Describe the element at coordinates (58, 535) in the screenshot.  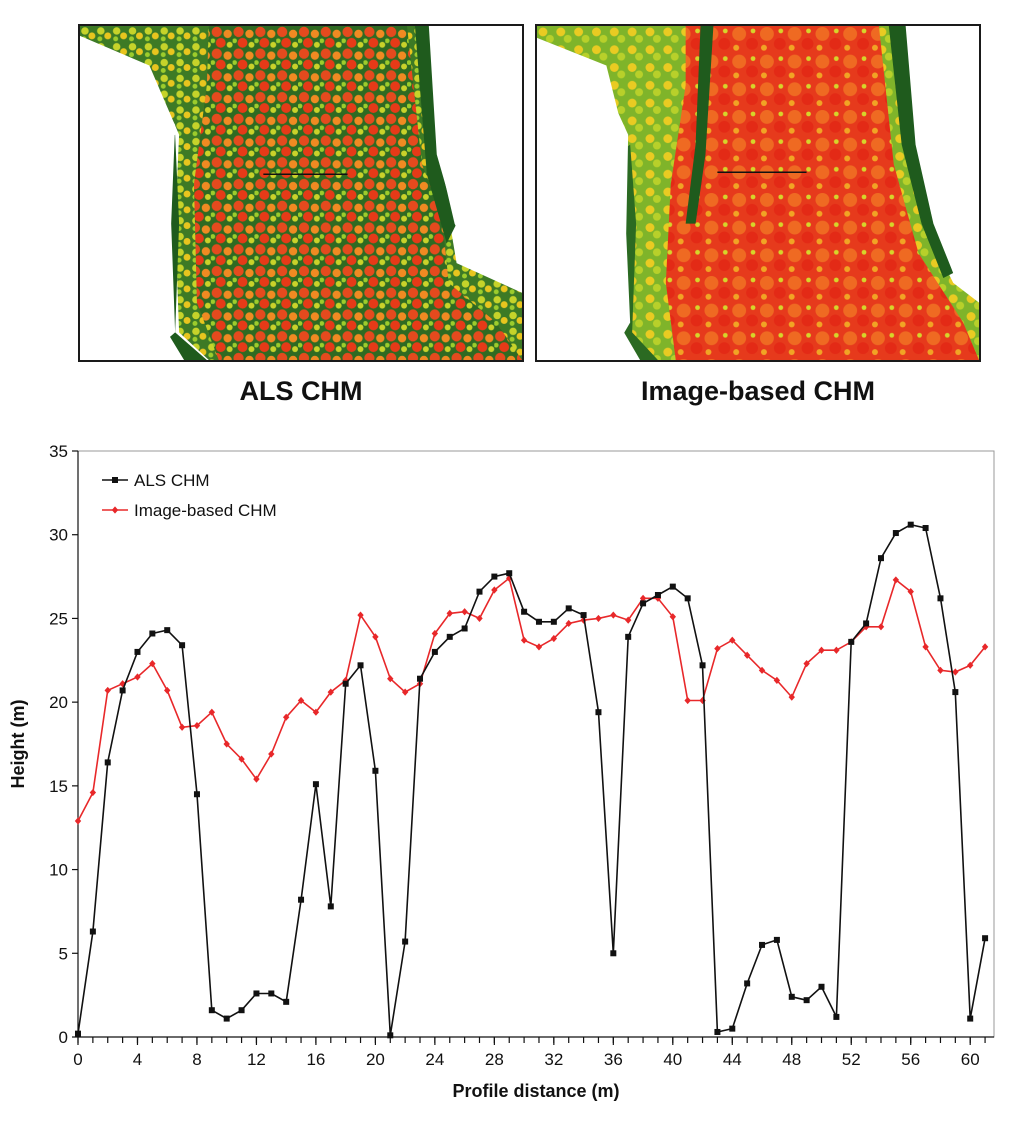
I see `y-tick-label: 30` at that location.